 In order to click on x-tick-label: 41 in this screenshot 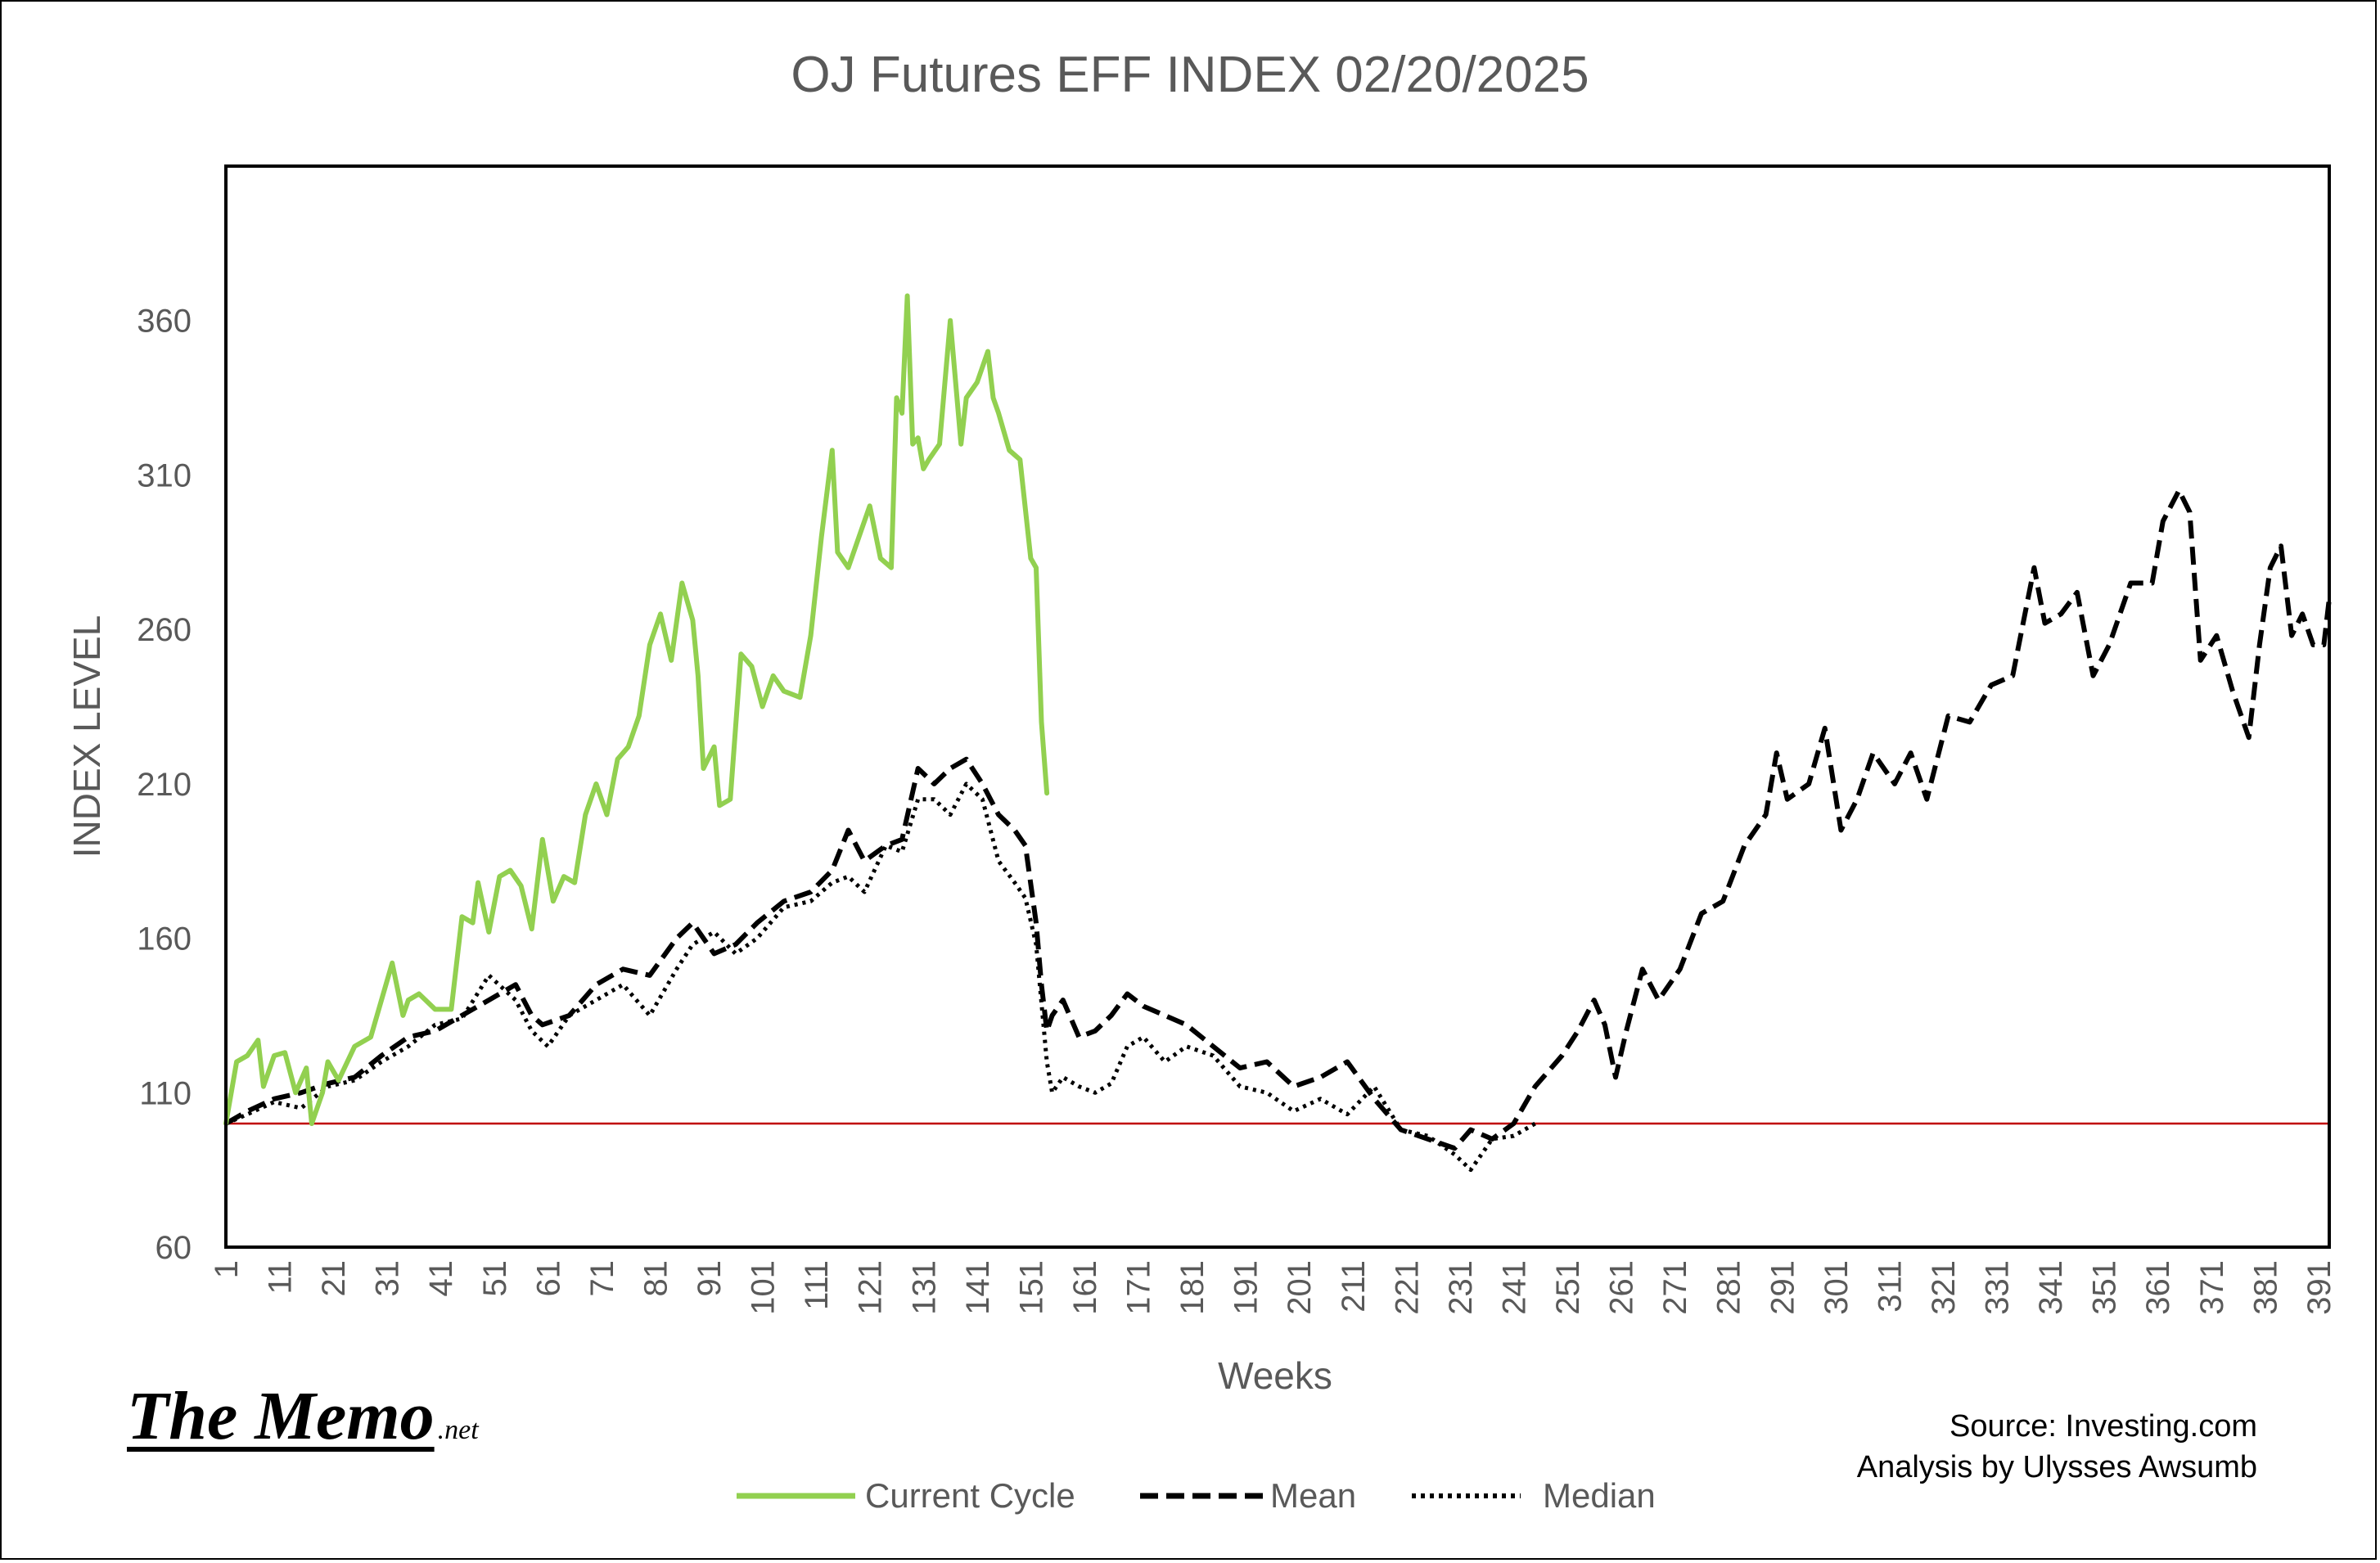, I will do `click(441, 1278)`.